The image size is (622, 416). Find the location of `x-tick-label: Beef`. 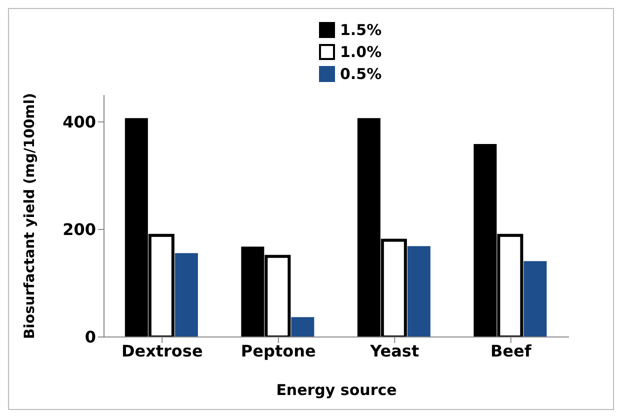

x-tick-label: Beef is located at coordinates (511, 350).